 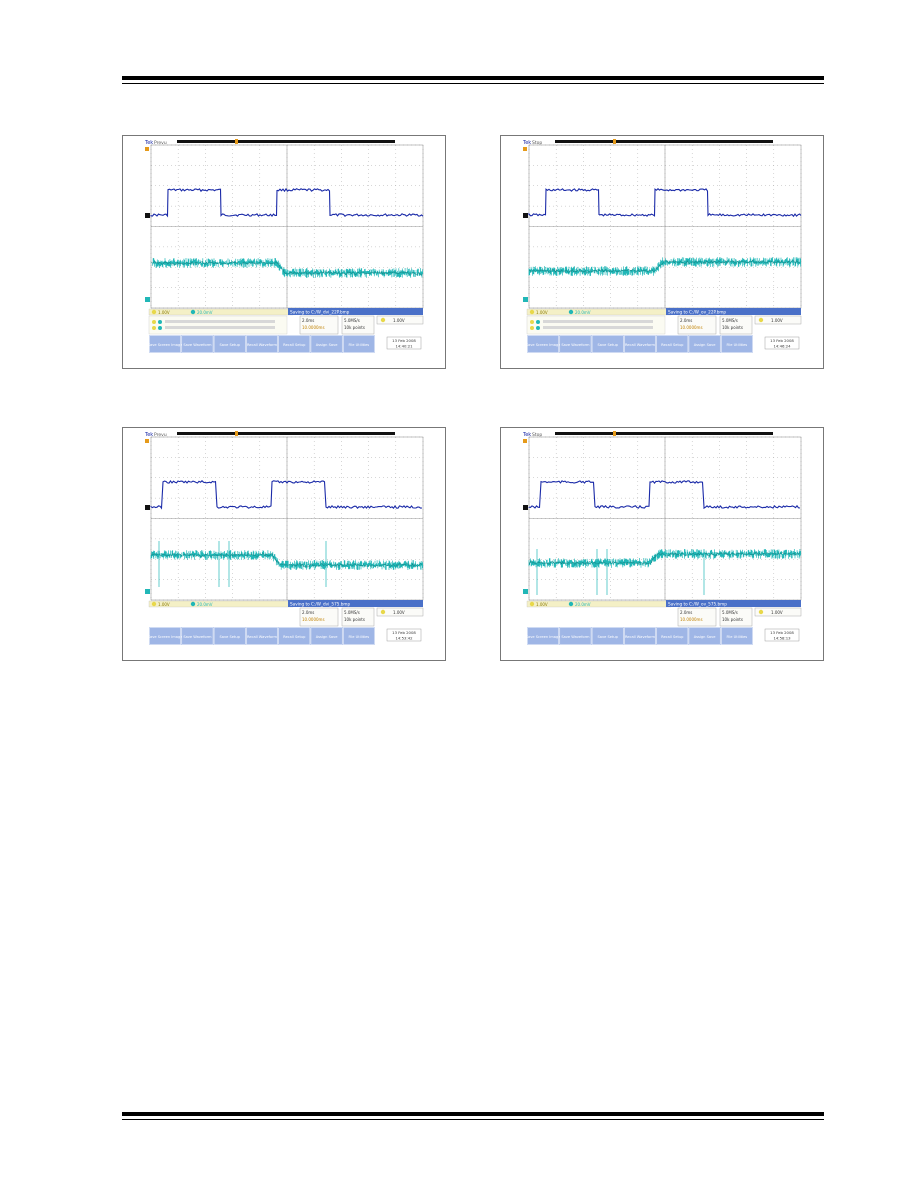 I want to click on channel2-ground-marker, so click(x=147, y=299).